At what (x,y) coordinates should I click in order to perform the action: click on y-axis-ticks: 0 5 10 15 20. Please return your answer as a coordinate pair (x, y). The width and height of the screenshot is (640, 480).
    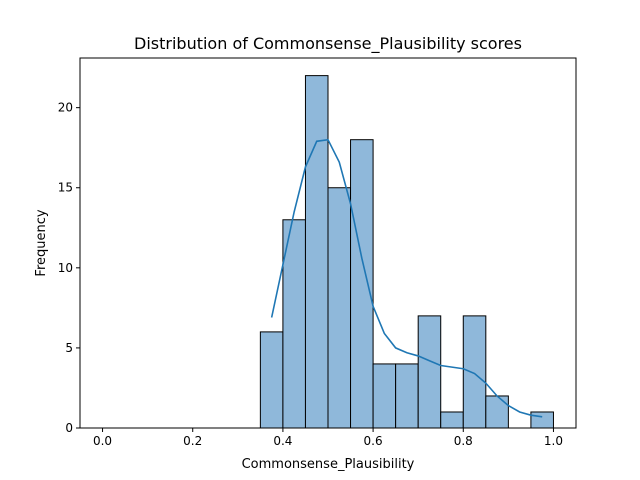
    Looking at the image, I should click on (69, 268).